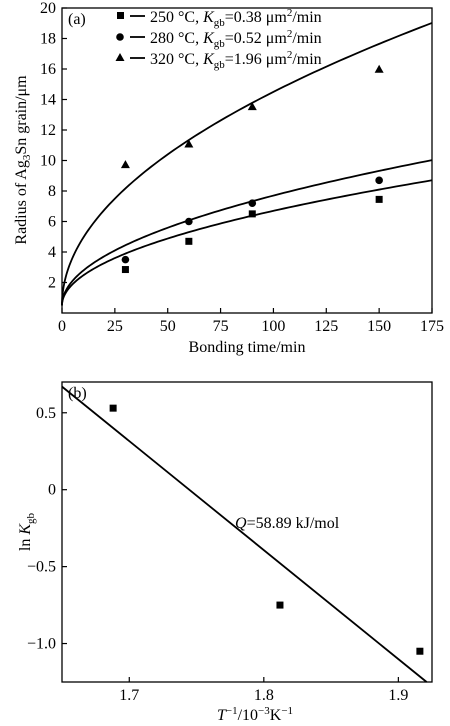 The height and width of the screenshot is (726, 450). Describe the element at coordinates (275, 17) in the screenshot. I see `legend-unit-250: μm` at that location.